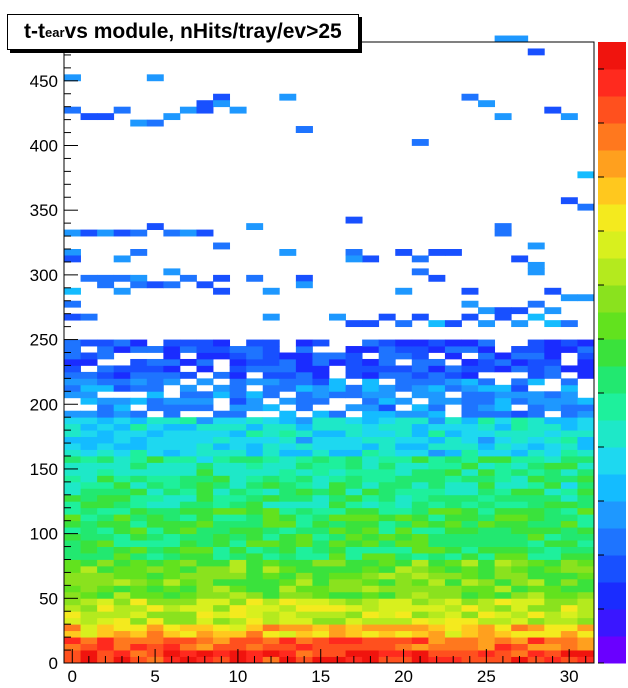 The height and width of the screenshot is (688, 628). What do you see at coordinates (44, 210) in the screenshot?
I see `y-tick-label: 350` at bounding box center [44, 210].